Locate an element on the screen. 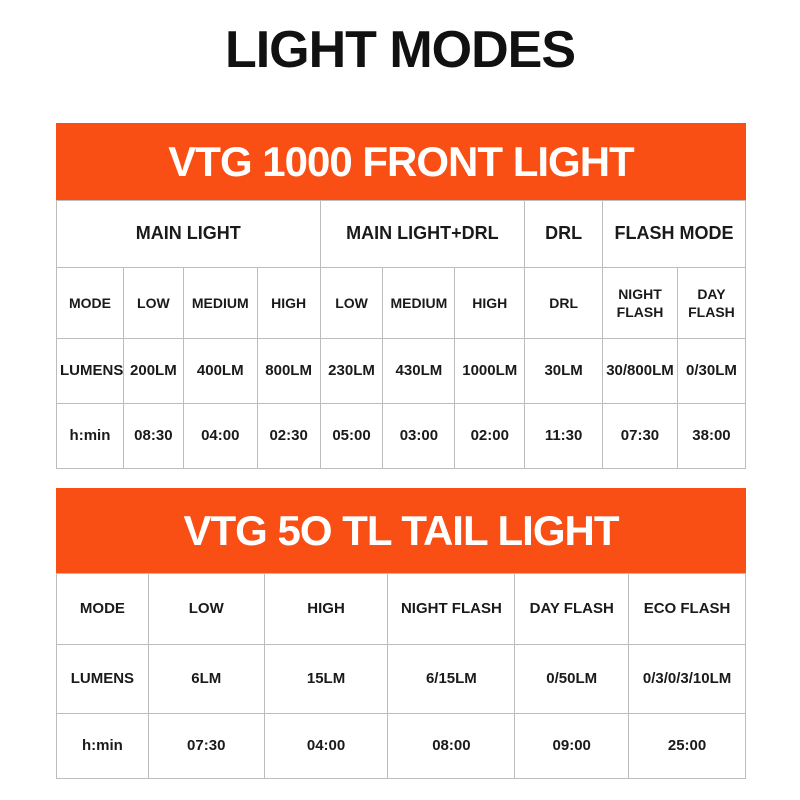 This screenshot has height=800, width=800. front-table-group-row: MAIN LIGHT MAIN LIGHT+DRL DRL FLASH MODE is located at coordinates (401, 234).